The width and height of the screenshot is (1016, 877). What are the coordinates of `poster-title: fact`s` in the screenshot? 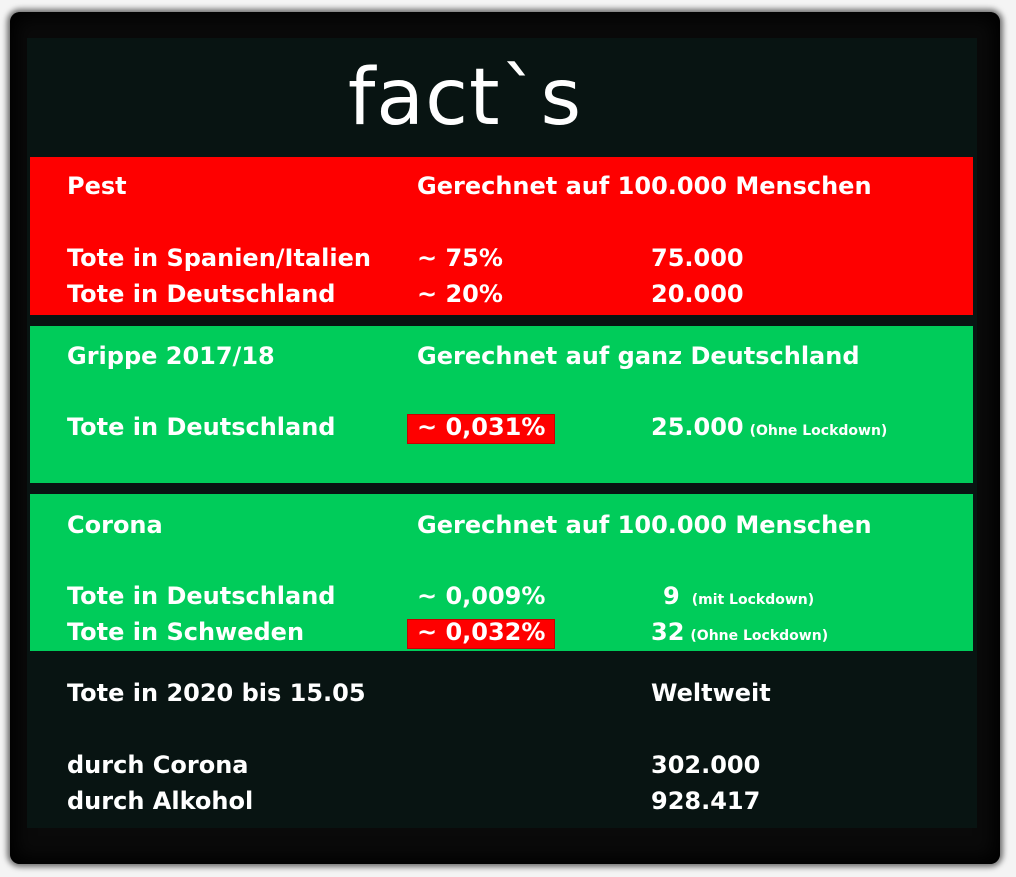 It's located at (485, 98).